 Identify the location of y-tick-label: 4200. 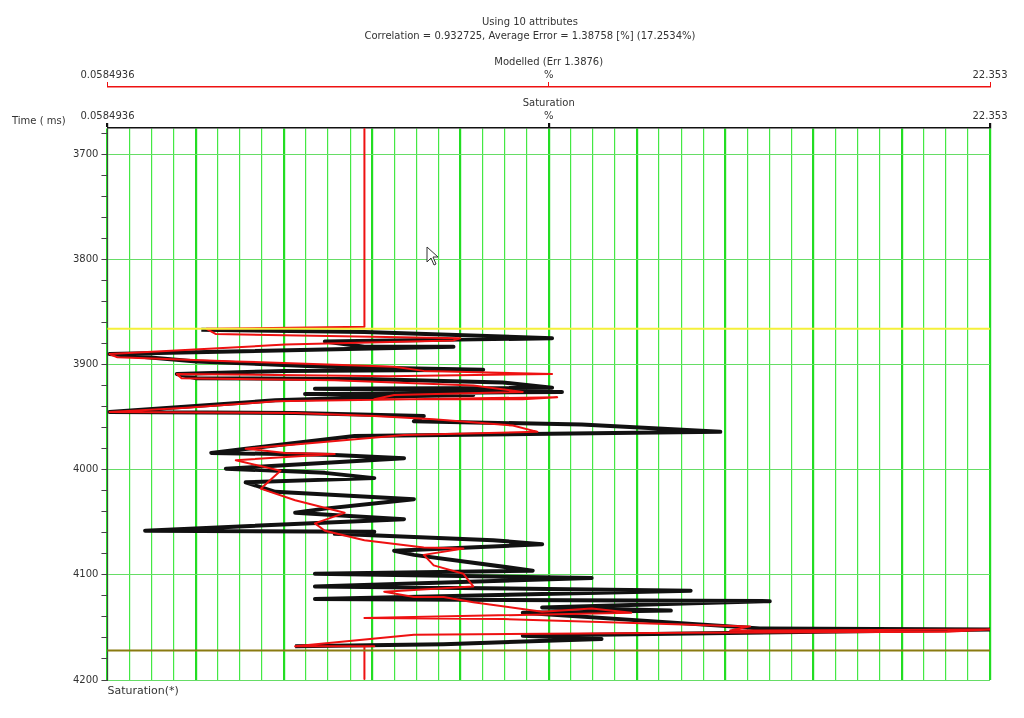
(86, 679).